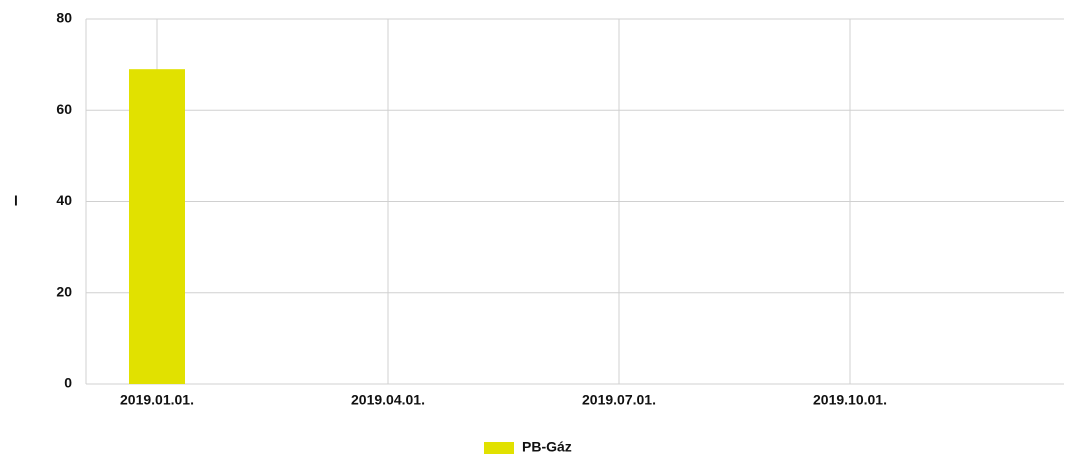  I want to click on bar, so click(157, 226).